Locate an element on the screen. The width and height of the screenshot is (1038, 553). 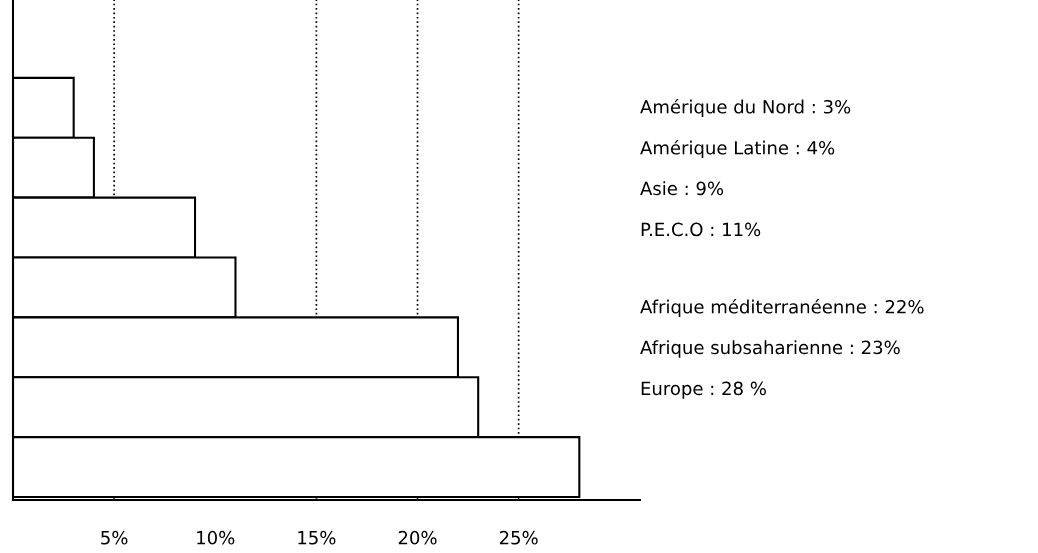
text: P.E.C.O : 11% is located at coordinates (701, 229).